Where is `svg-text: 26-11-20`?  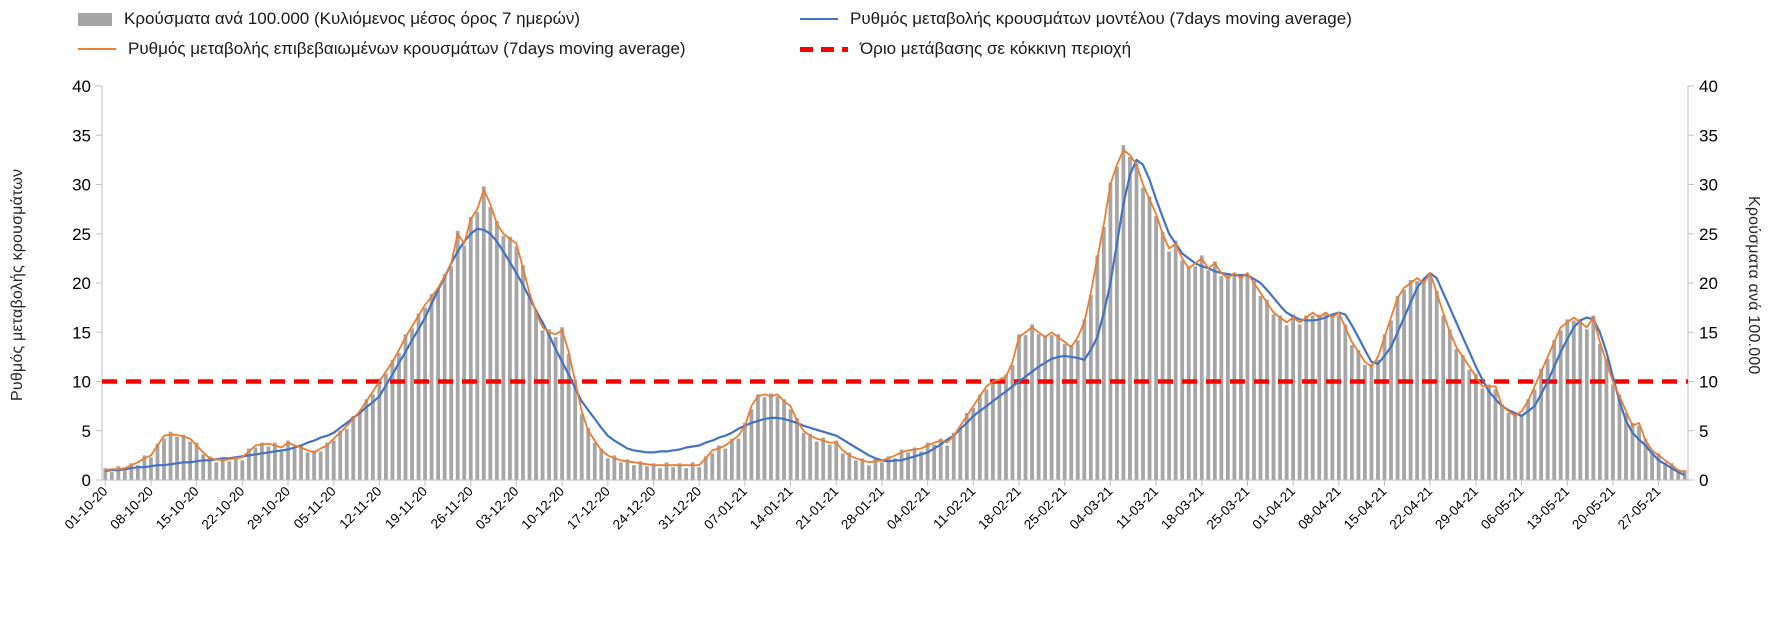
svg-text: 26-11-20 is located at coordinates (452, 508).